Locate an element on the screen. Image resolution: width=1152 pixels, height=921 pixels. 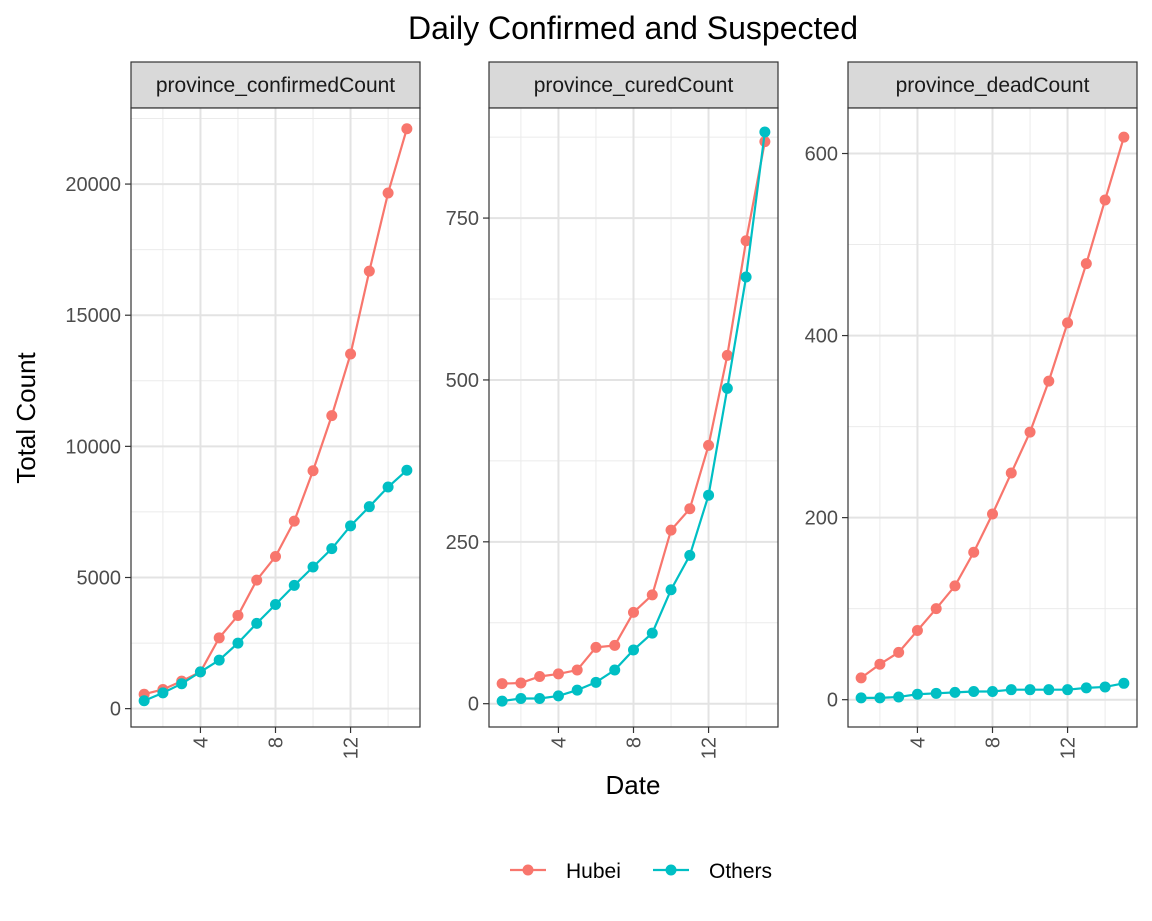
legend-label: Hubei is located at coordinates (593, 871).